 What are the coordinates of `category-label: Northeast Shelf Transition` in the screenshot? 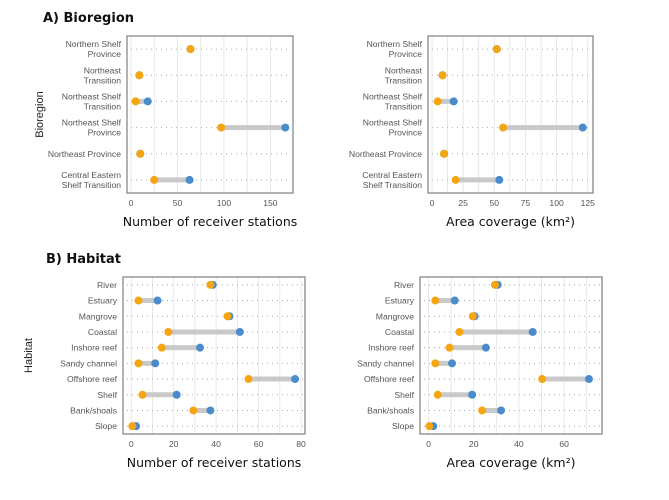 It's located at (393, 101).